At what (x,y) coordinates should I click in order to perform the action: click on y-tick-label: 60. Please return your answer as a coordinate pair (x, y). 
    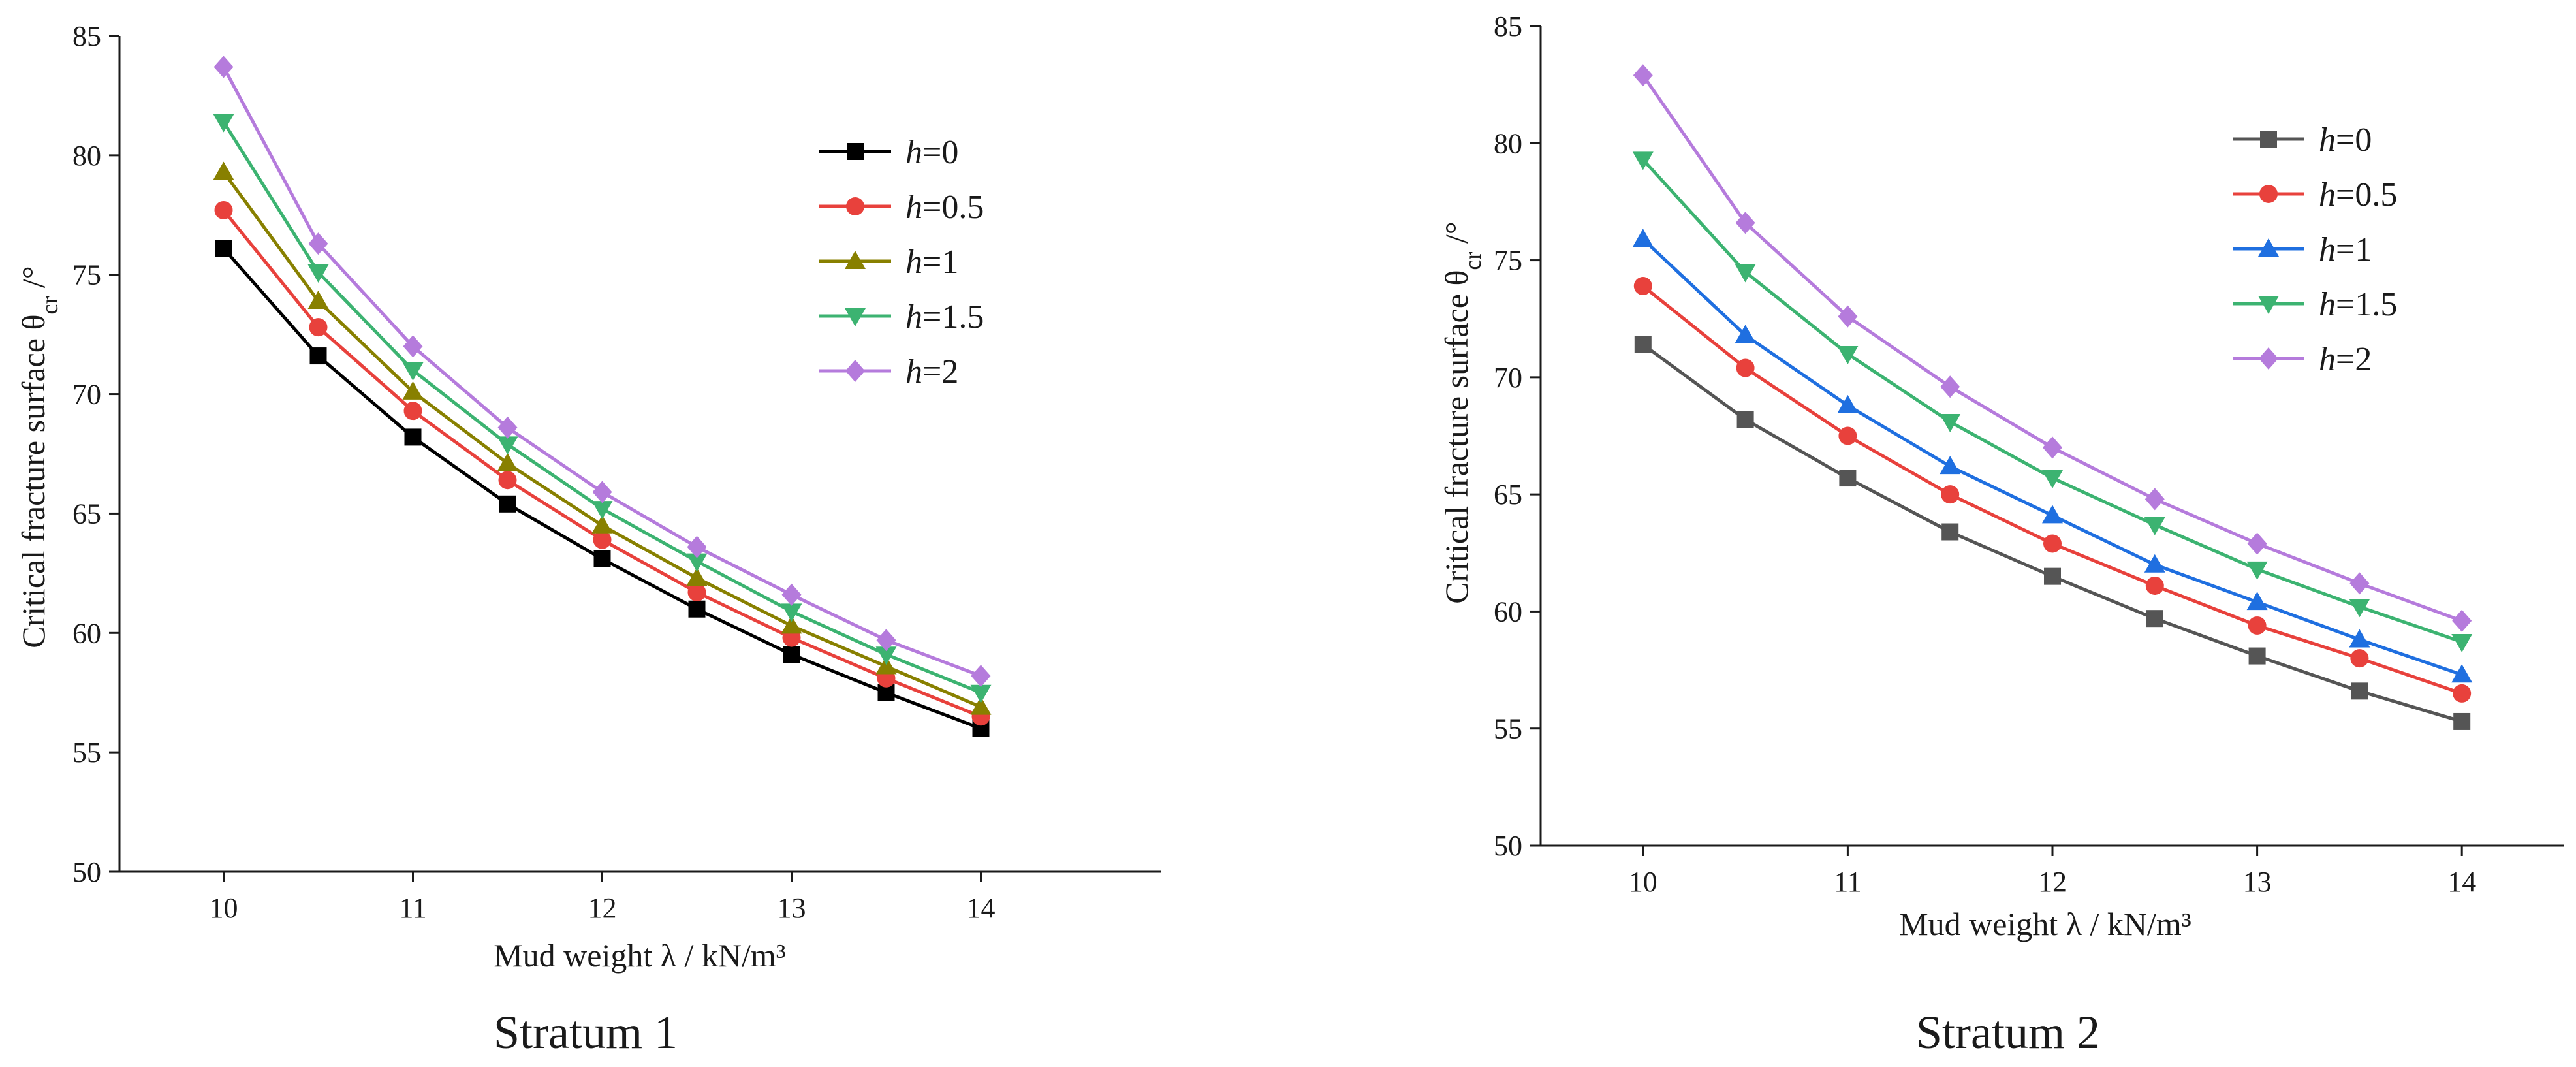
    Looking at the image, I should click on (1508, 612).